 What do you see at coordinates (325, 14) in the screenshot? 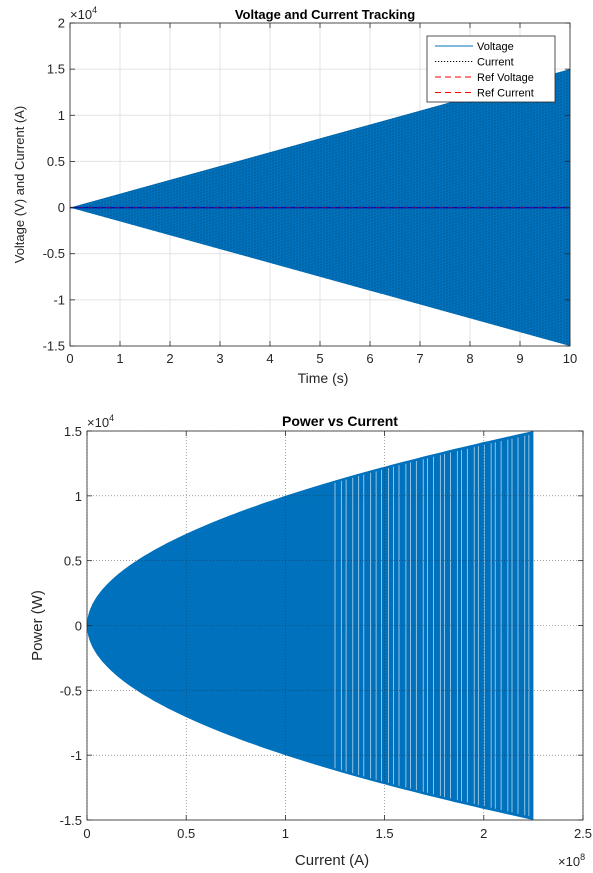
I see `chart-title: Voltage and Current Tracking` at bounding box center [325, 14].